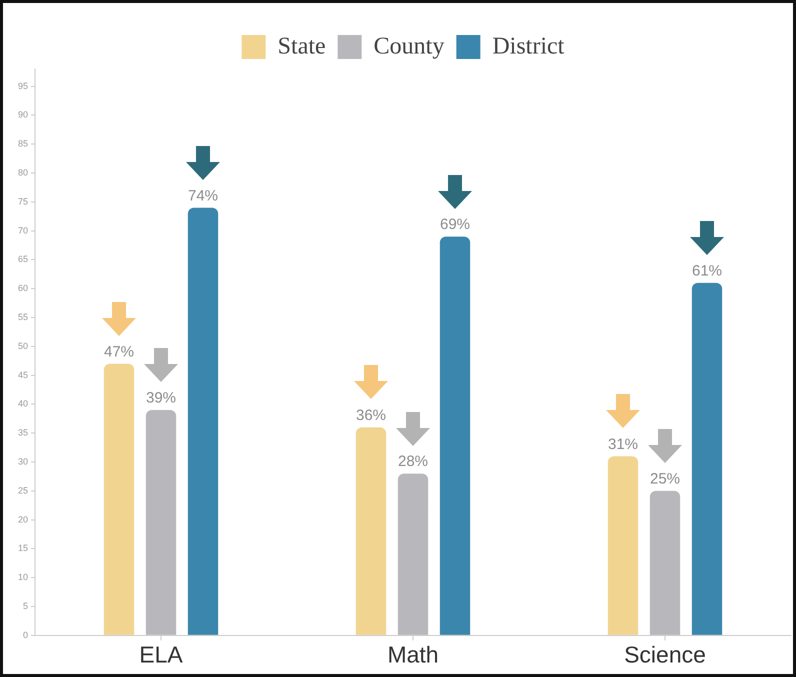  I want to click on y-tick-label: 15, so click(23, 548).